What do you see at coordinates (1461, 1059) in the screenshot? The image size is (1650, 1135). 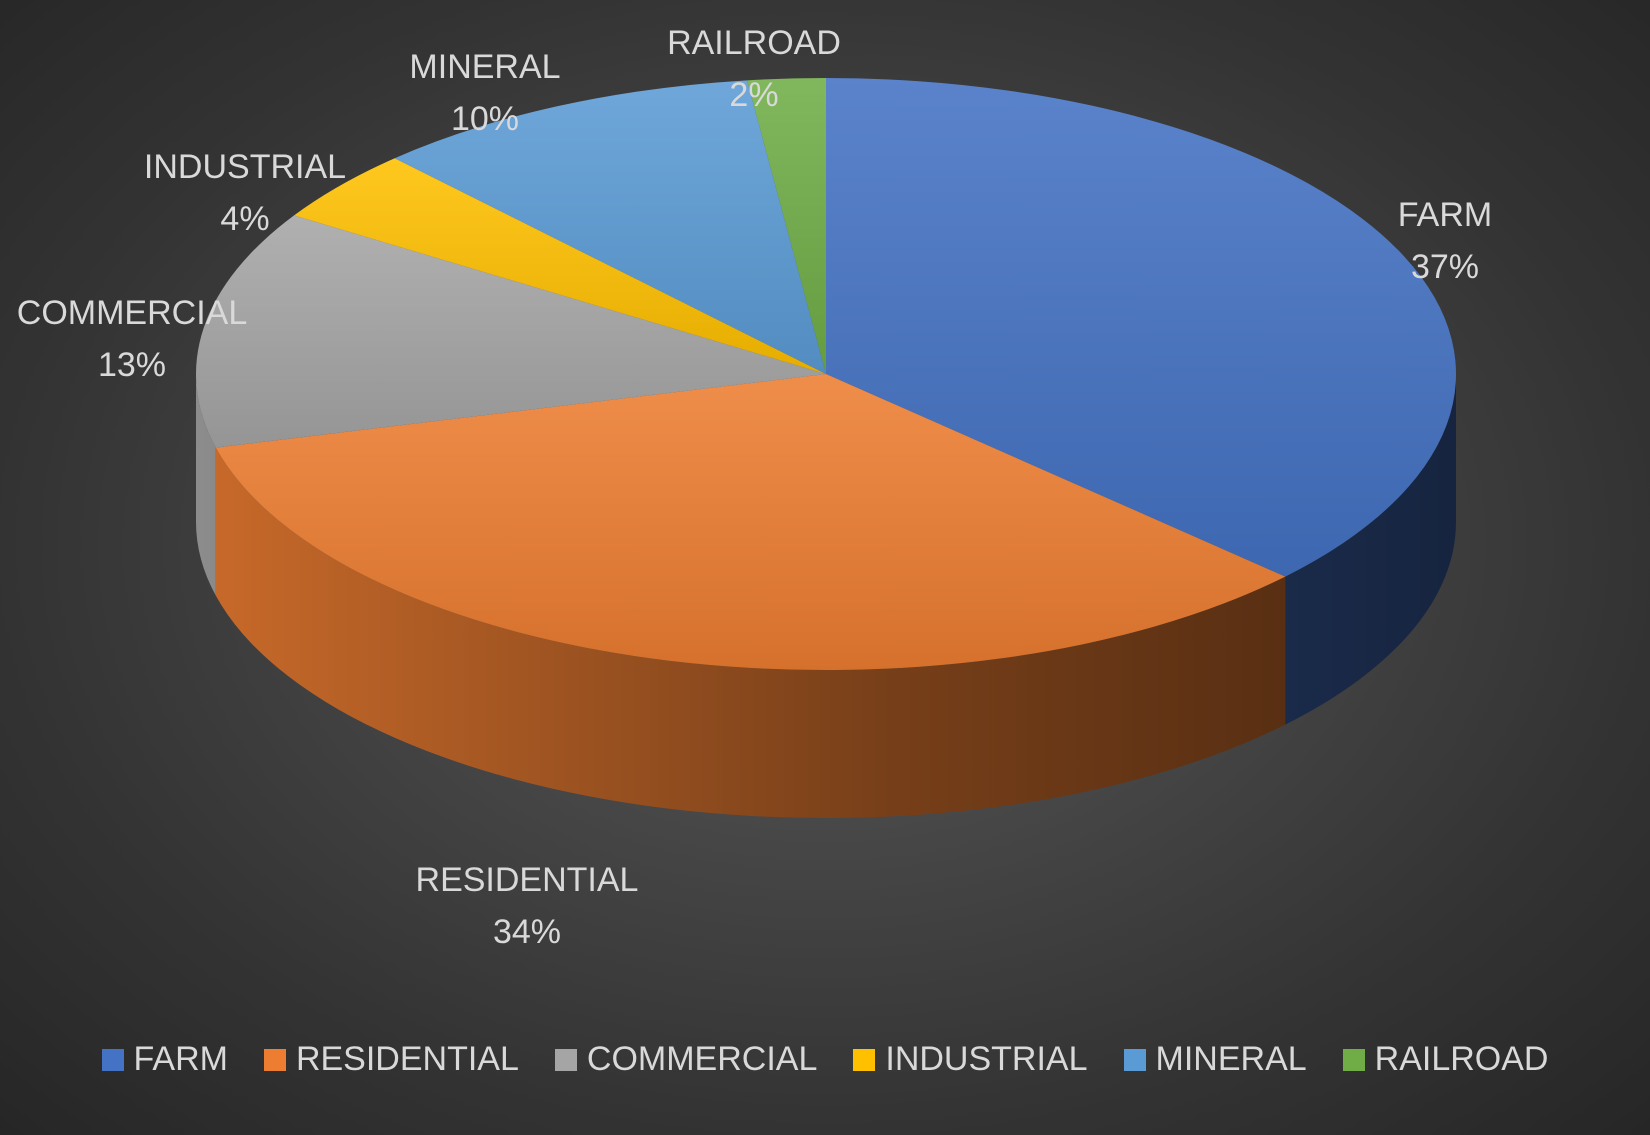 I see `legend-label-railroad: RAILROAD` at bounding box center [1461, 1059].